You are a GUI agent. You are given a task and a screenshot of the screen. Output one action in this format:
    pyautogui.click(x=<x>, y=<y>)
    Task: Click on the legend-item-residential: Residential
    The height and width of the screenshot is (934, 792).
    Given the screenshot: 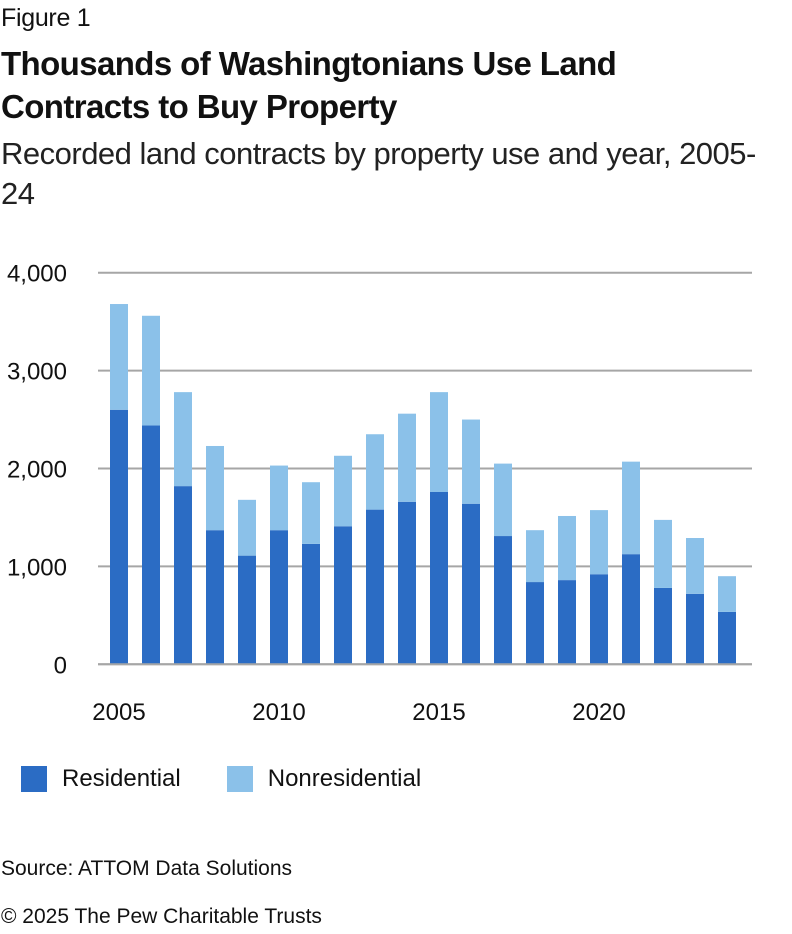 What is the action you would take?
    pyautogui.click(x=101, y=779)
    